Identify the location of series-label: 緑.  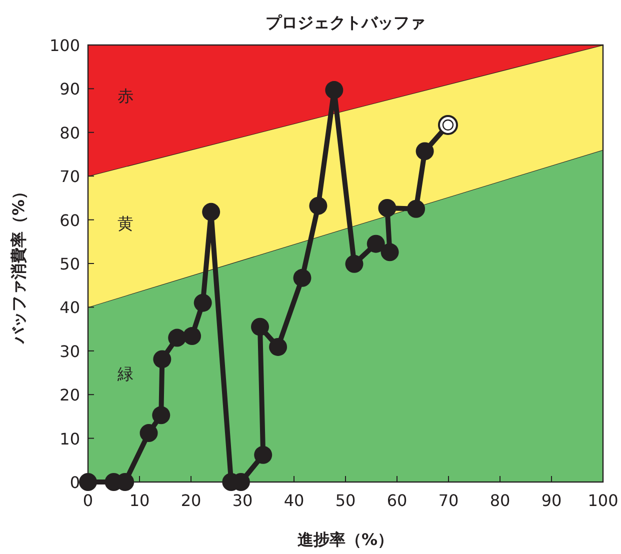
(125, 374).